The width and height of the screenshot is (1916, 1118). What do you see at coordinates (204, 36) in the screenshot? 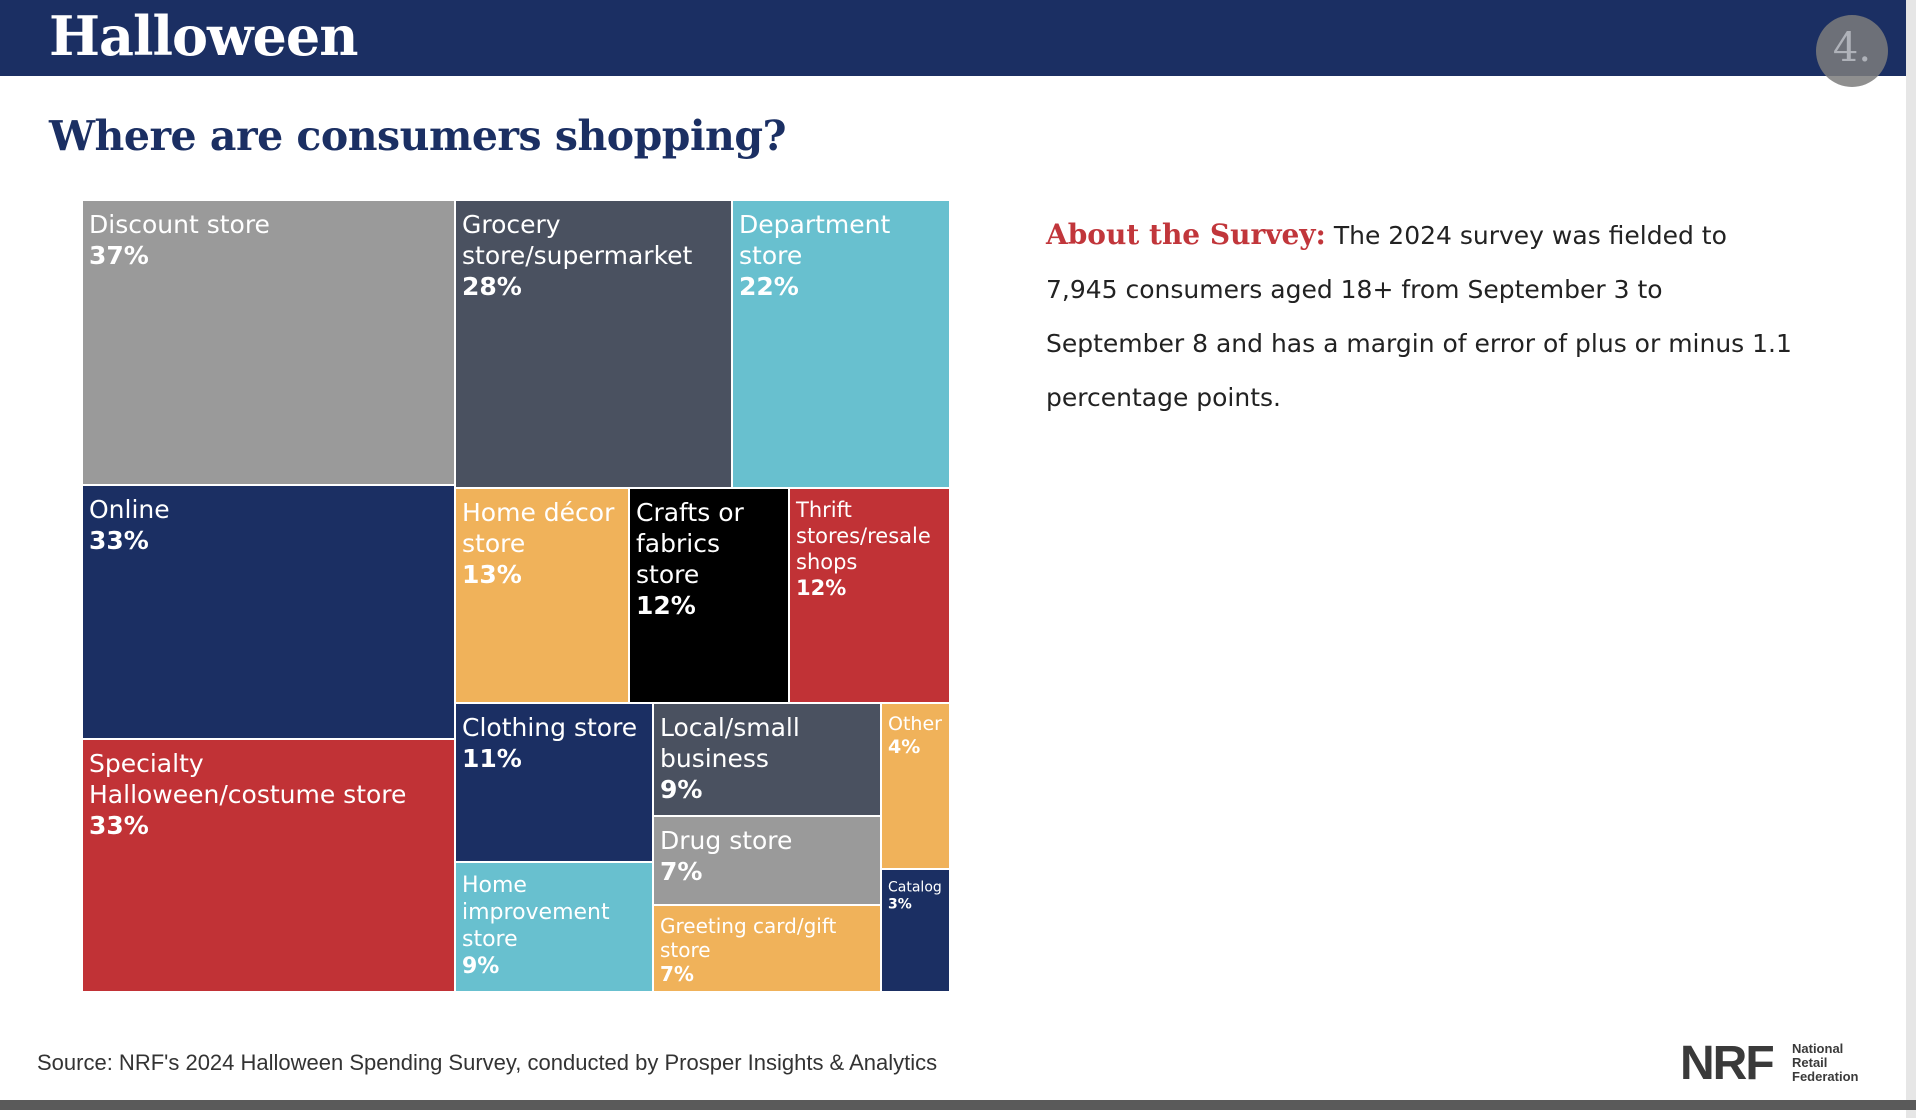
I see `page-title: Halloween` at bounding box center [204, 36].